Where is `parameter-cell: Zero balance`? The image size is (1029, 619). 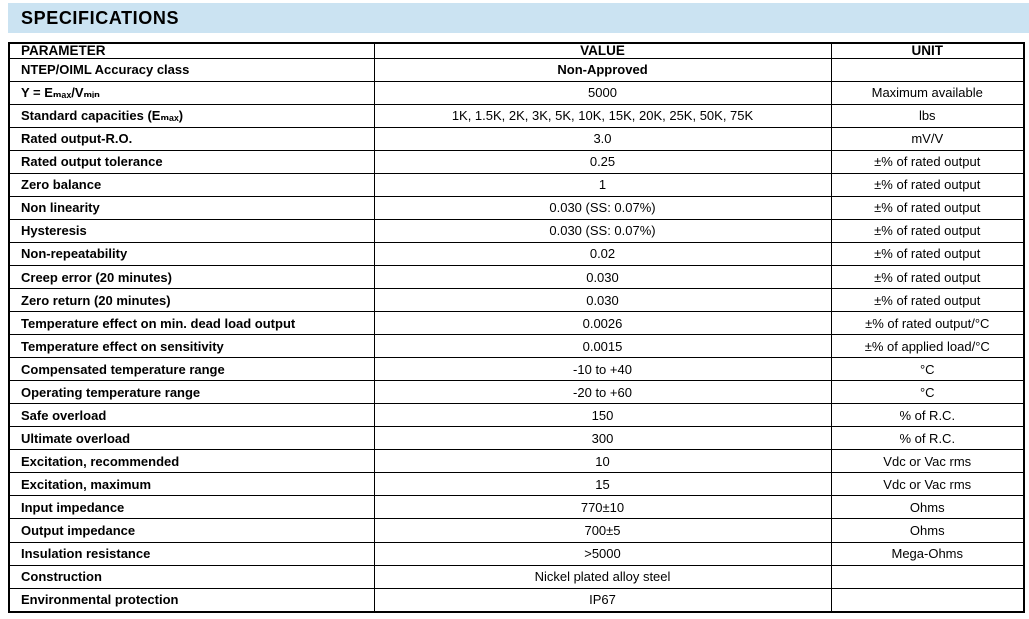 parameter-cell: Zero balance is located at coordinates (191, 185).